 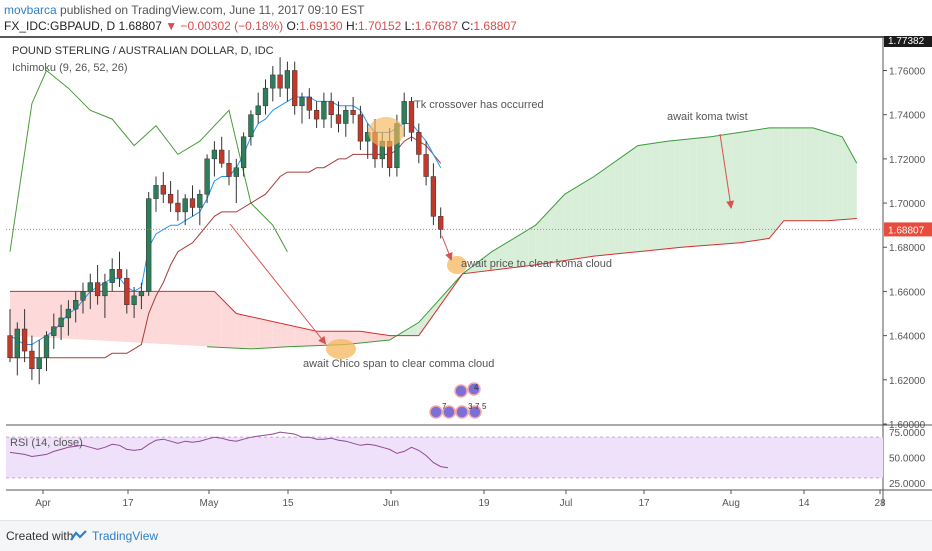 What do you see at coordinates (907, 484) in the screenshot?
I see `rsi-tick-label: 25.0000` at bounding box center [907, 484].